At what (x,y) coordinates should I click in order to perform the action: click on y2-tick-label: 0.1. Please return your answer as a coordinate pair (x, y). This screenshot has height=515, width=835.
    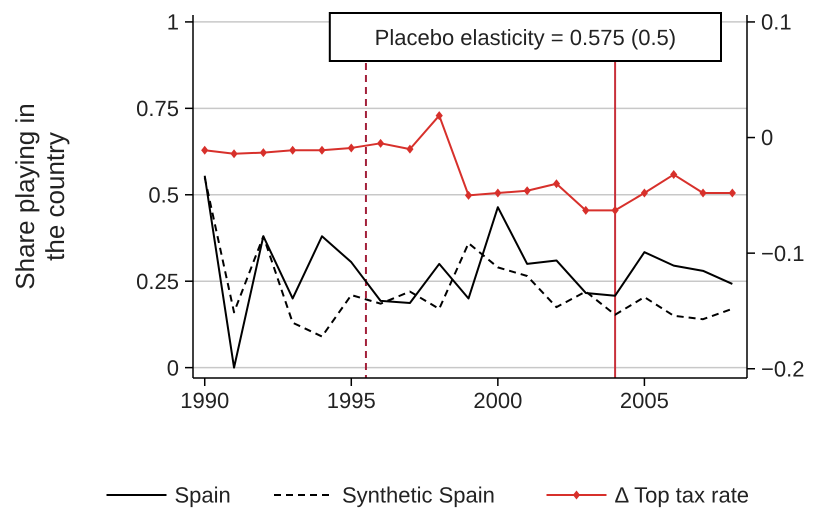
    Looking at the image, I should click on (776, 22).